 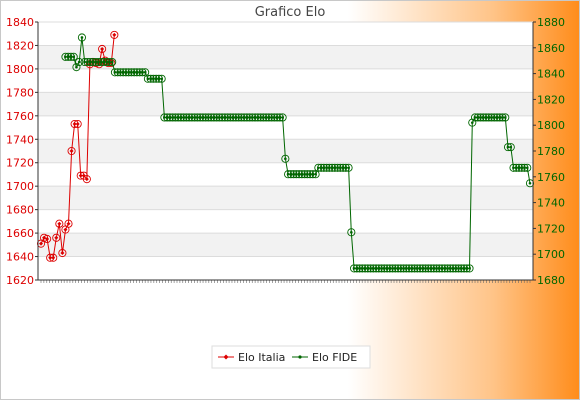 I want to click on y-left-tick-label: 1800, so click(x=20, y=69).